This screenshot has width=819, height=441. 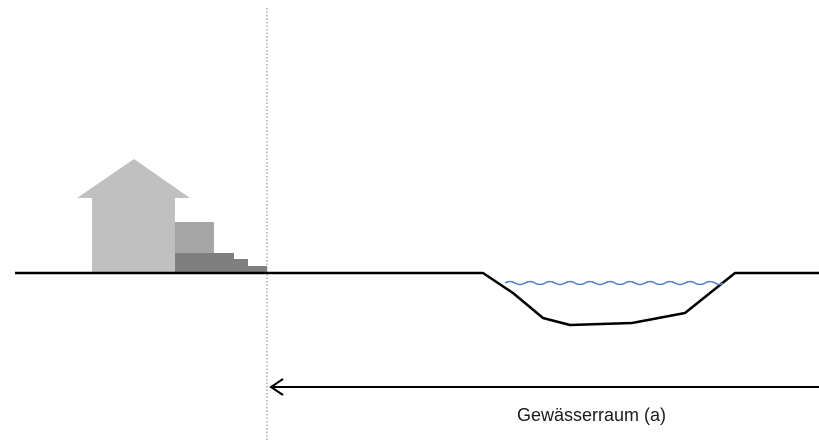 I want to click on house-steps, so click(x=221, y=263).